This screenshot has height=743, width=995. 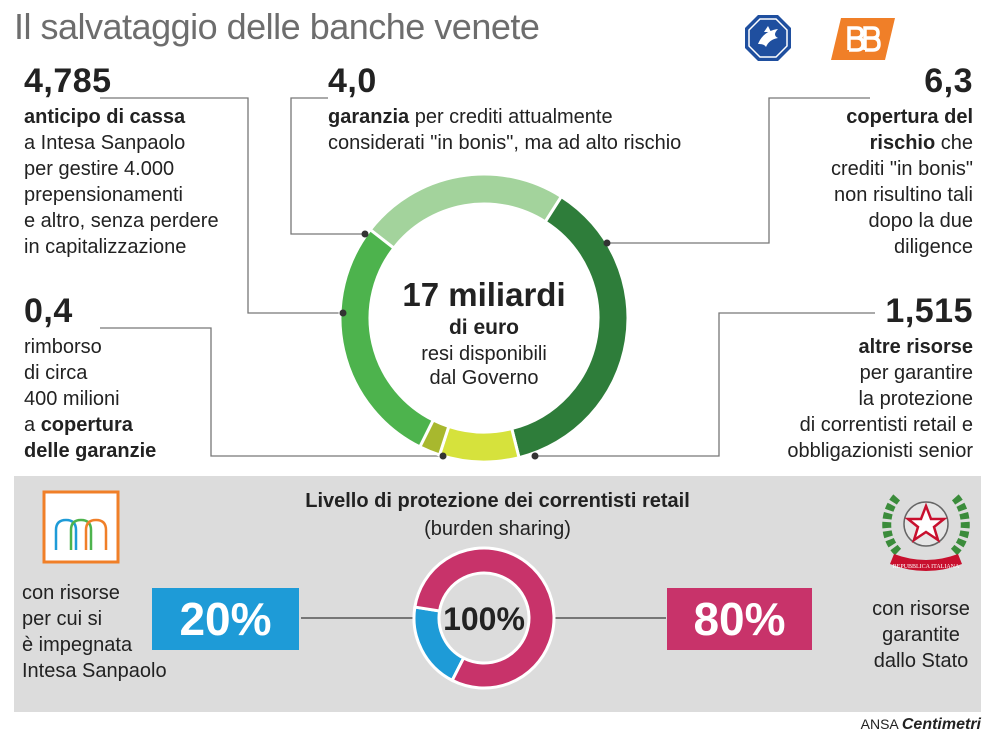 What do you see at coordinates (902, 143) in the screenshot?
I see `bold-copertura-2: rischio` at bounding box center [902, 143].